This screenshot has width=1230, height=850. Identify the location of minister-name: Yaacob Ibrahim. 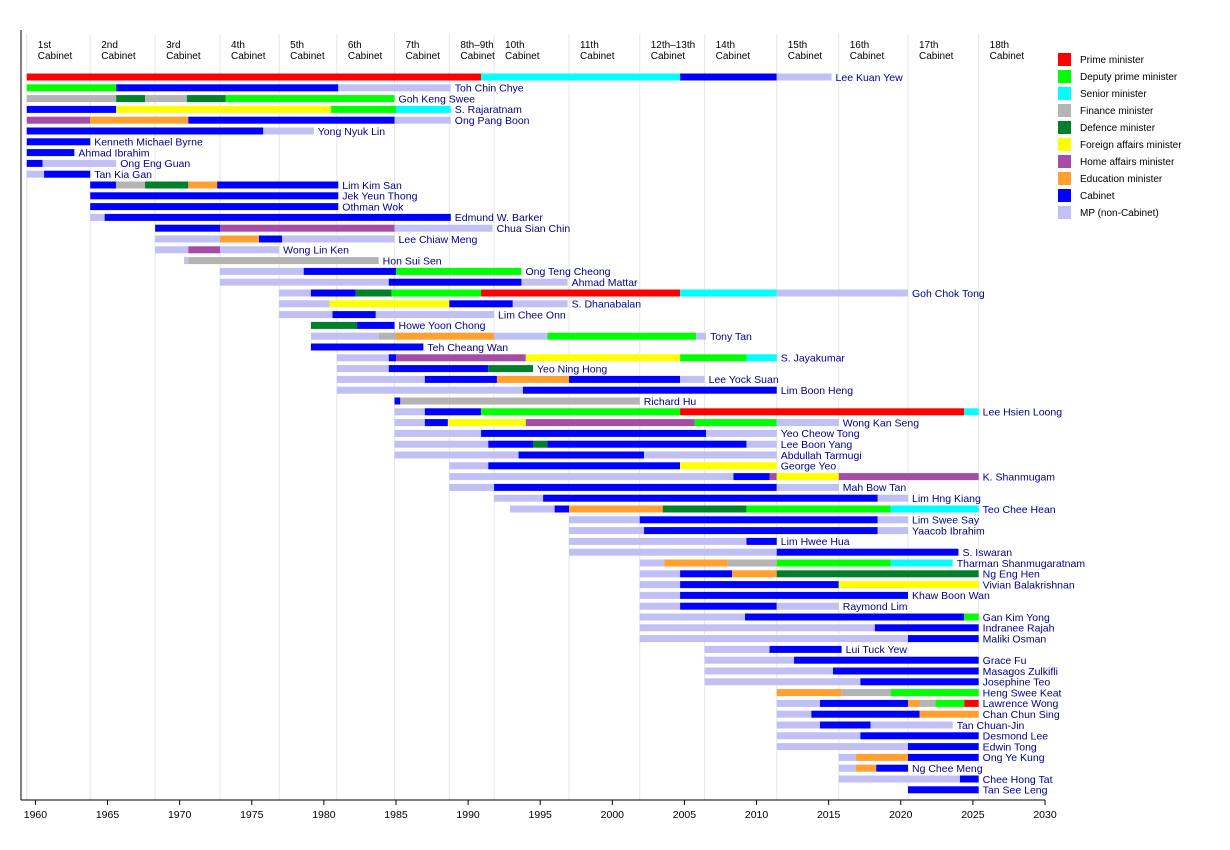
(948, 531).